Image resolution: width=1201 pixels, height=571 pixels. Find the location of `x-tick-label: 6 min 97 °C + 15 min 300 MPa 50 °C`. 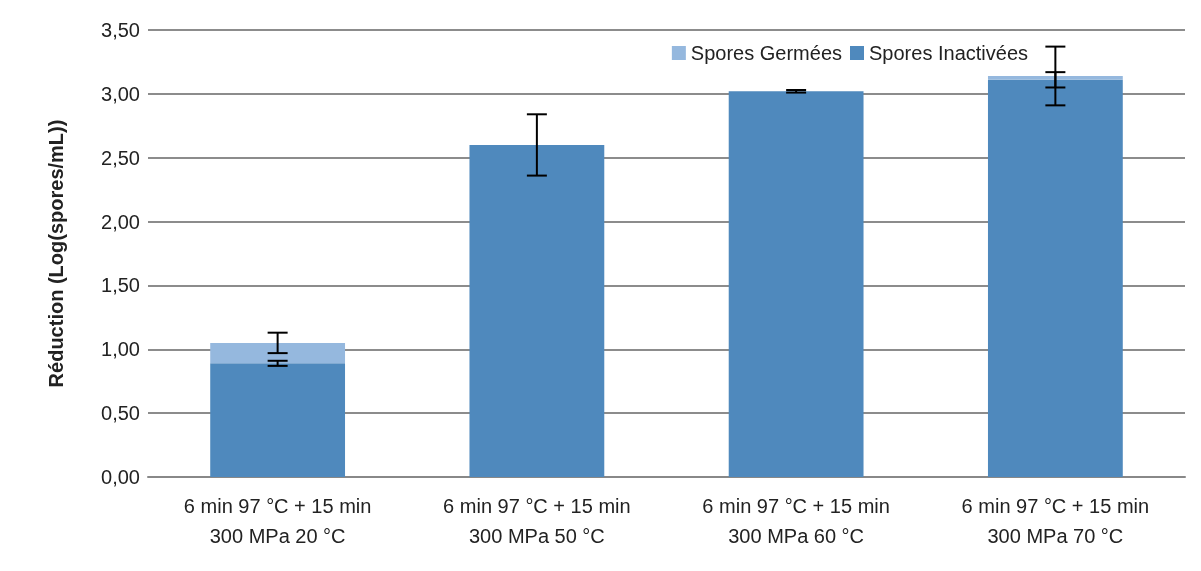

x-tick-label: 6 min 97 °C + 15 min 300 MPa 50 °C is located at coordinates (537, 521).